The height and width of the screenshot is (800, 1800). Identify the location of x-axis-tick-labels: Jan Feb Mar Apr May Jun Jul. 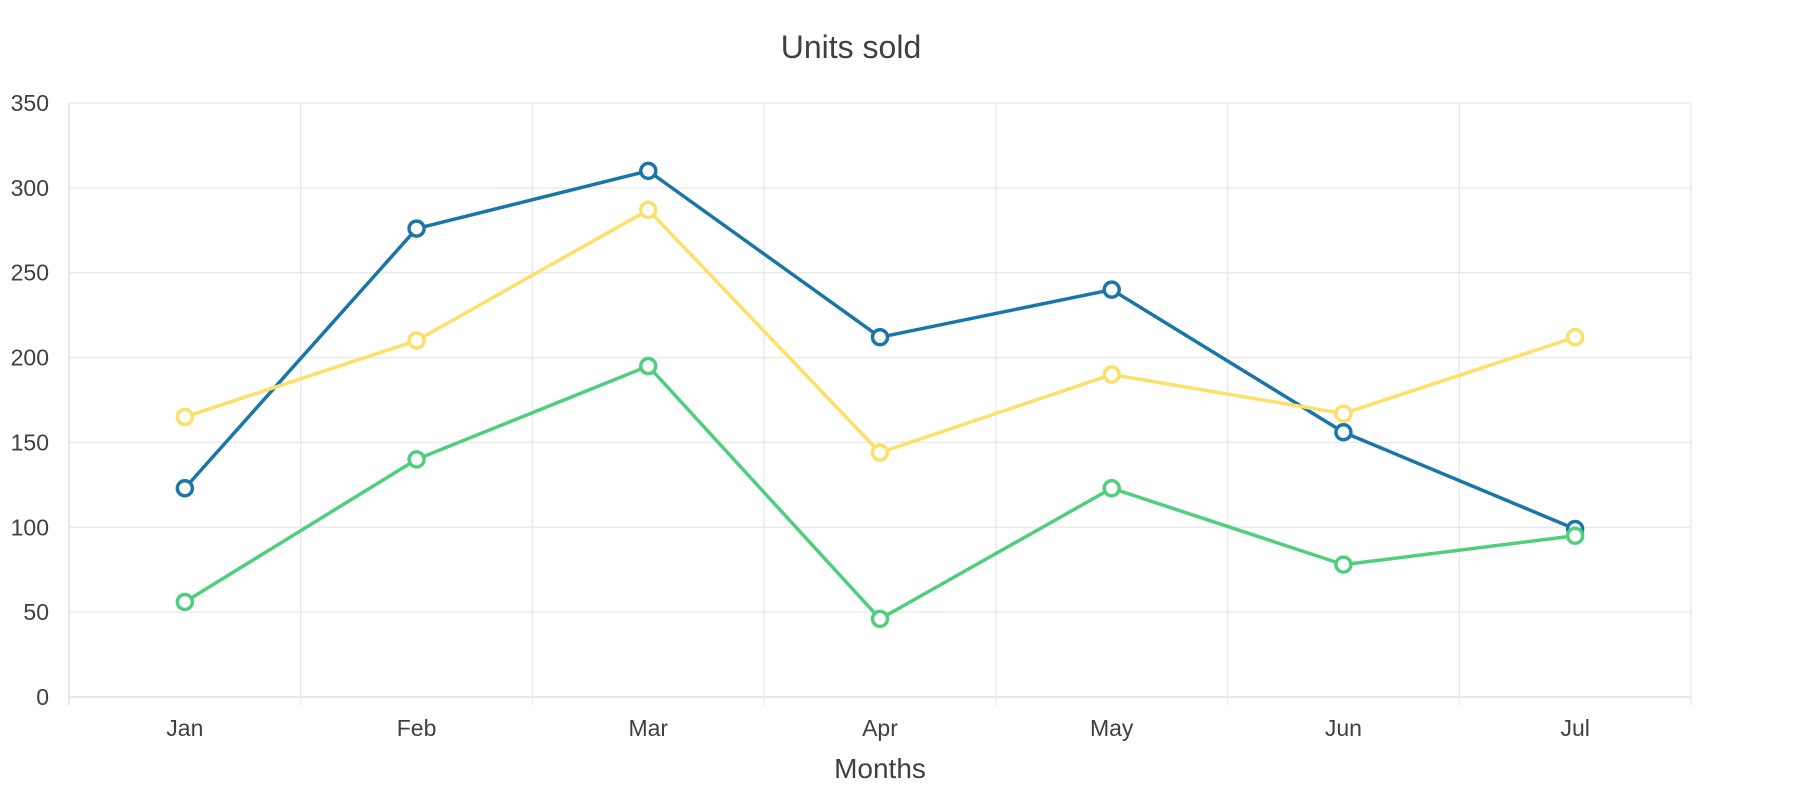
(878, 728).